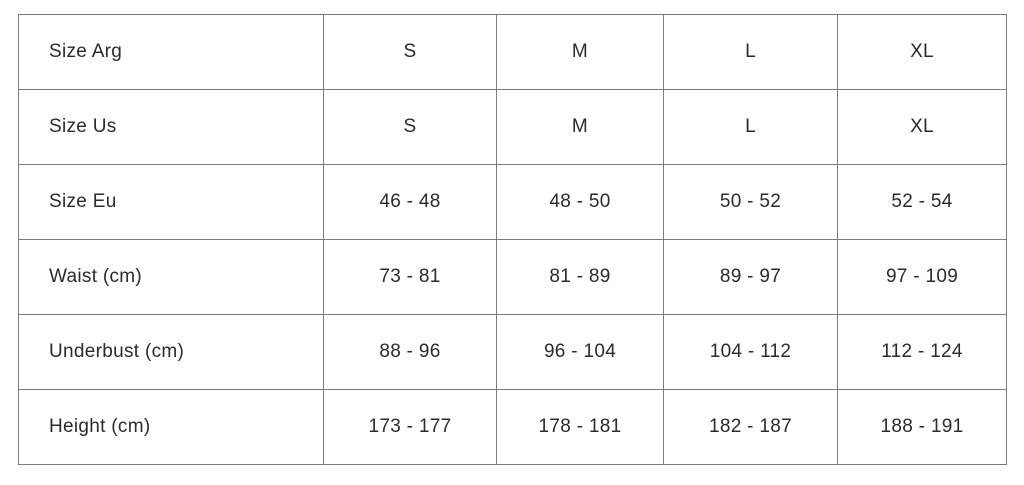 This screenshot has height=485, width=1024. Describe the element at coordinates (750, 202) in the screenshot. I see `cell-size-eu-l: 50 - 52` at that location.